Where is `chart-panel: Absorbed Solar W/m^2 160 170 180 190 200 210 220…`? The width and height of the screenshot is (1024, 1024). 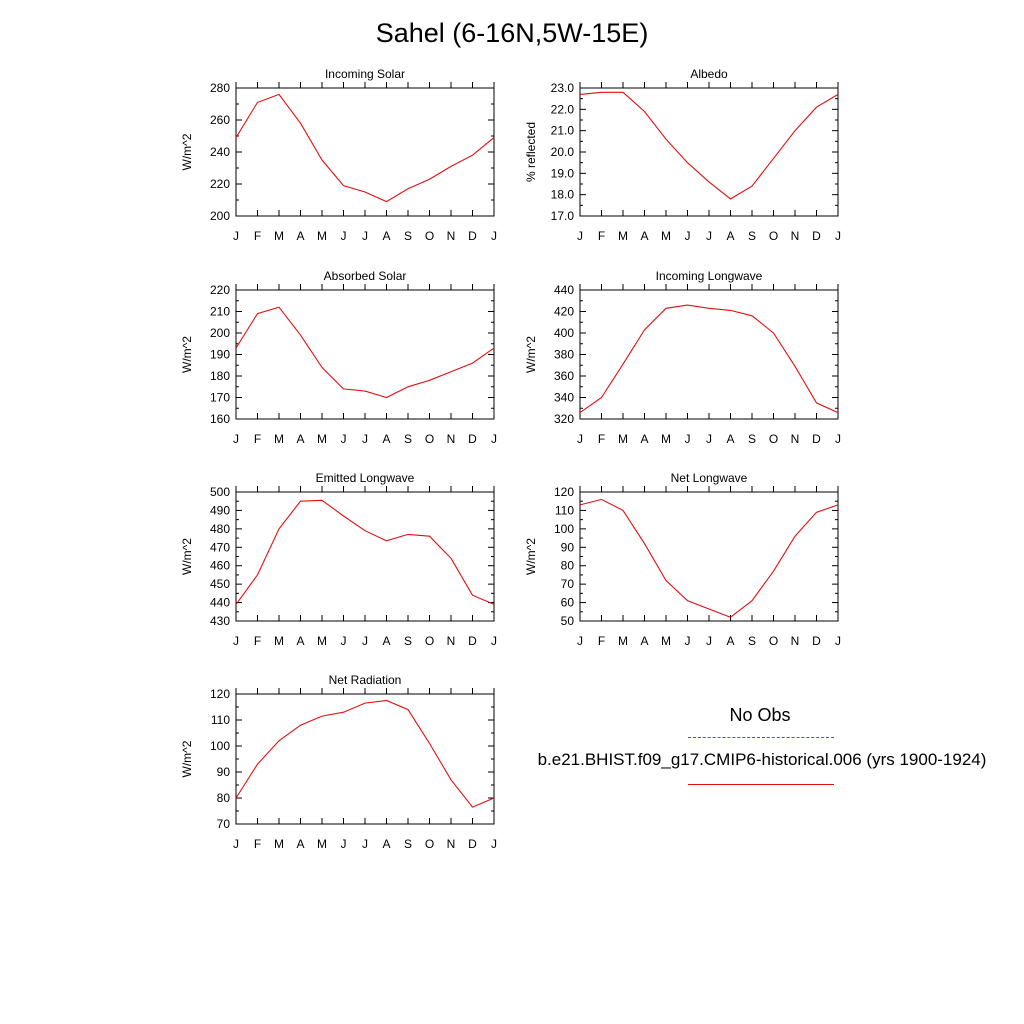
chart-panel: Absorbed Solar W/m^2 160 170 180 190 200 210 220… is located at coordinates (338, 357).